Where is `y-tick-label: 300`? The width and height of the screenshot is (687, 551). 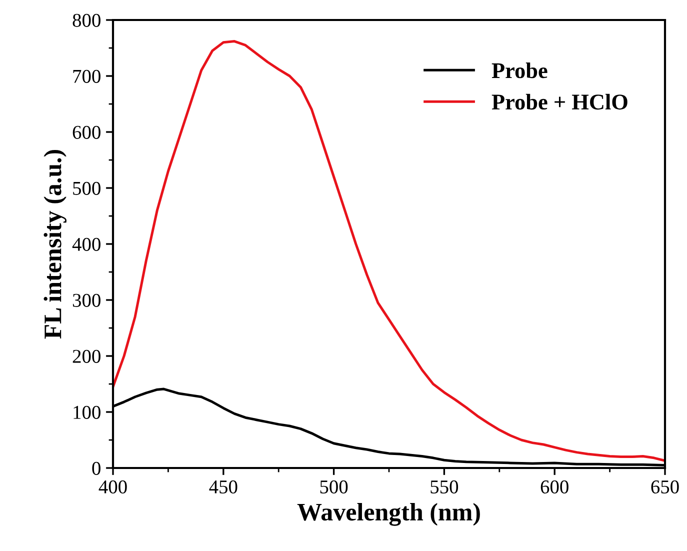 y-tick-label: 300 is located at coordinates (86, 300).